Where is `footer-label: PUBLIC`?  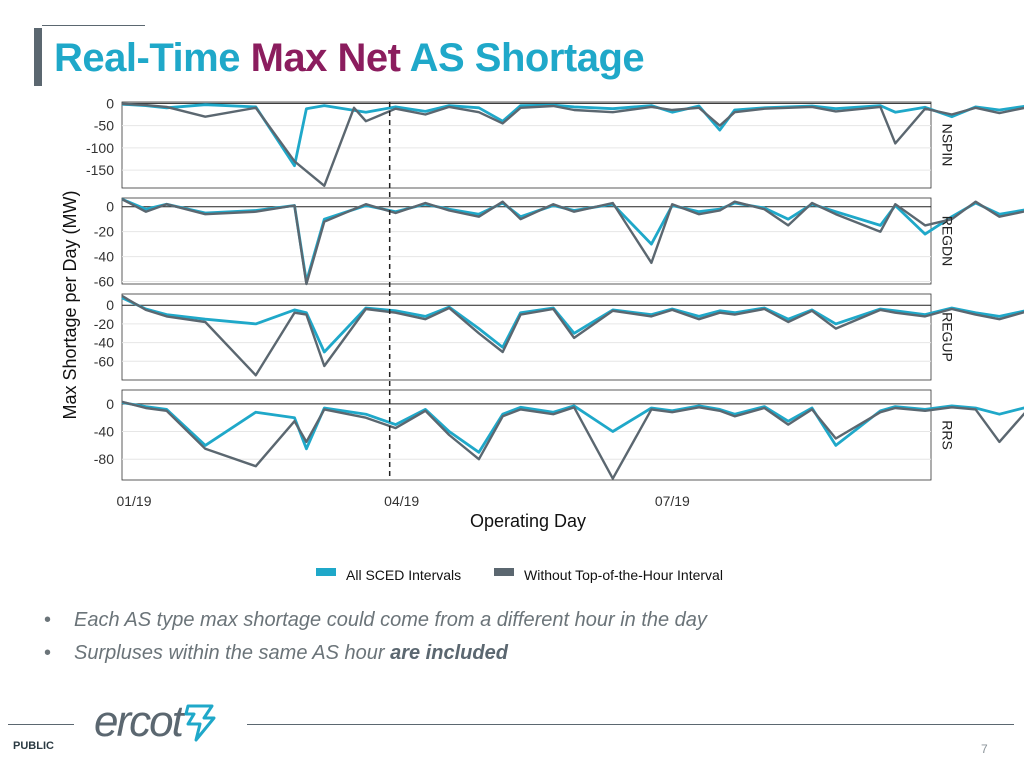 footer-label: PUBLIC is located at coordinates (33, 746).